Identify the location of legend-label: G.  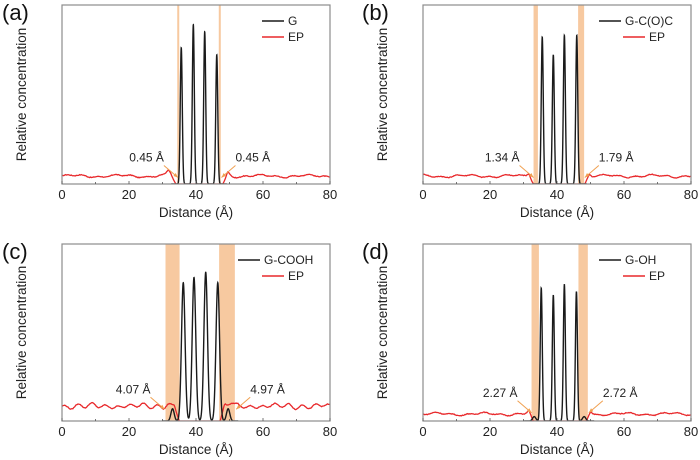
(292, 21).